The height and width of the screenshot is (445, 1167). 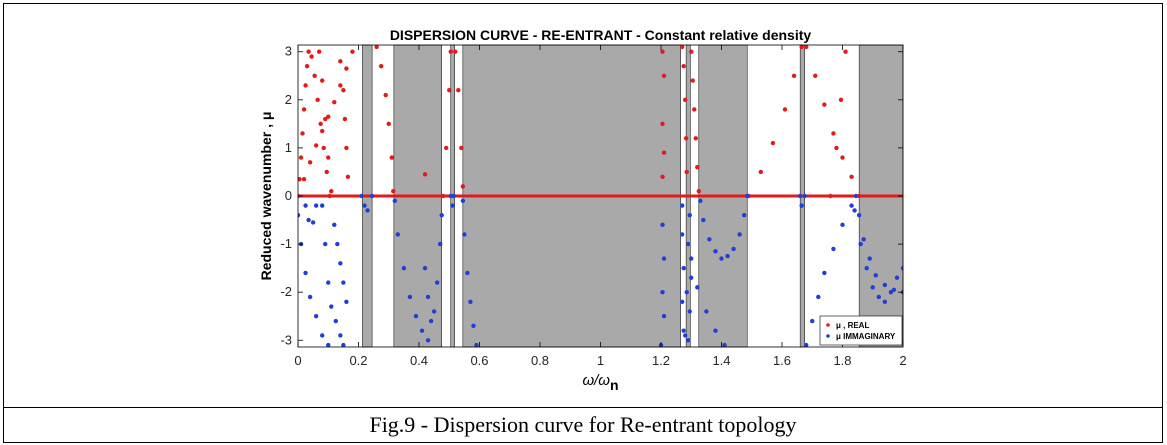 What do you see at coordinates (286, 243) in the screenshot?
I see `y-tick-label: -1` at bounding box center [286, 243].